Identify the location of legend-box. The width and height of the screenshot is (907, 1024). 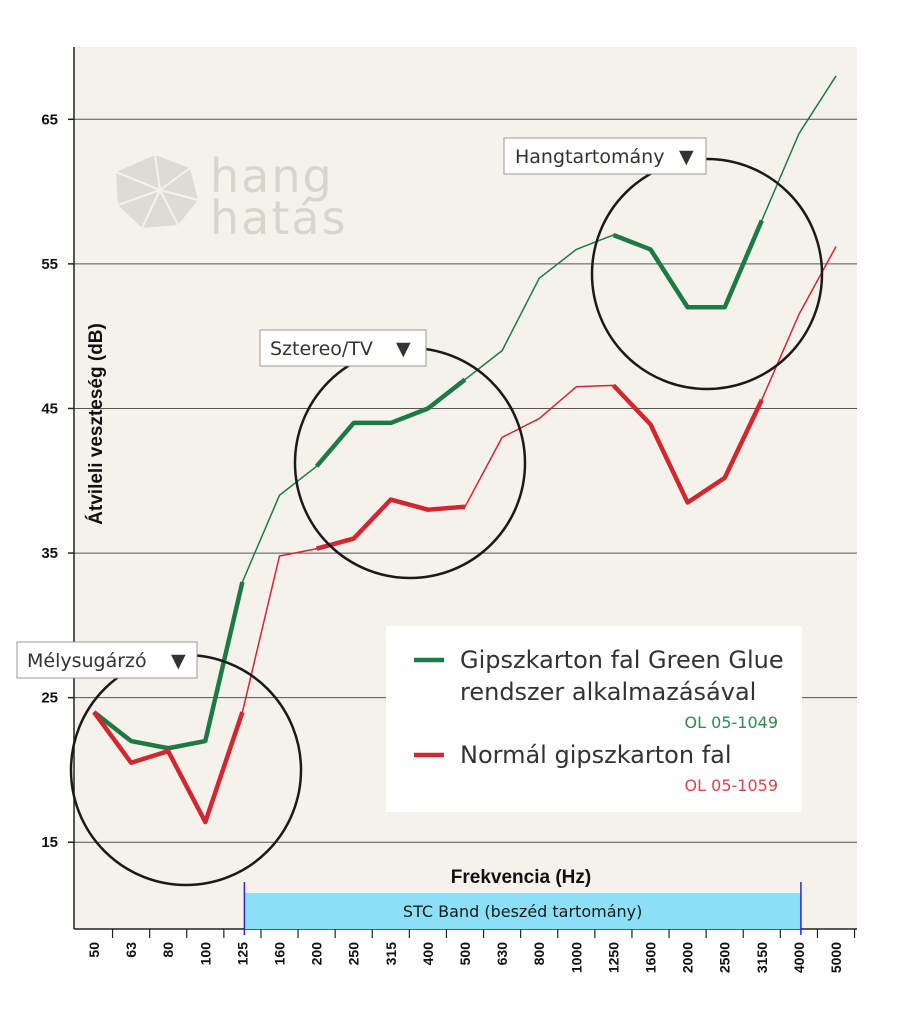
(594, 719).